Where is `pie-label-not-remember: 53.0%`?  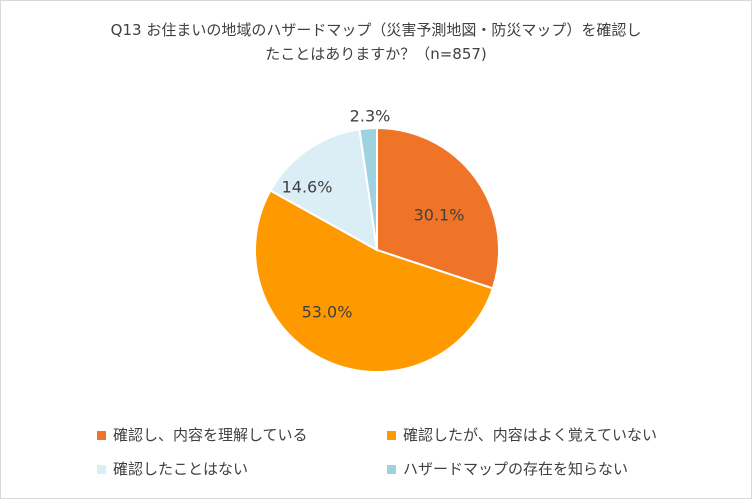
pie-label-not-remember: 53.0% is located at coordinates (327, 312).